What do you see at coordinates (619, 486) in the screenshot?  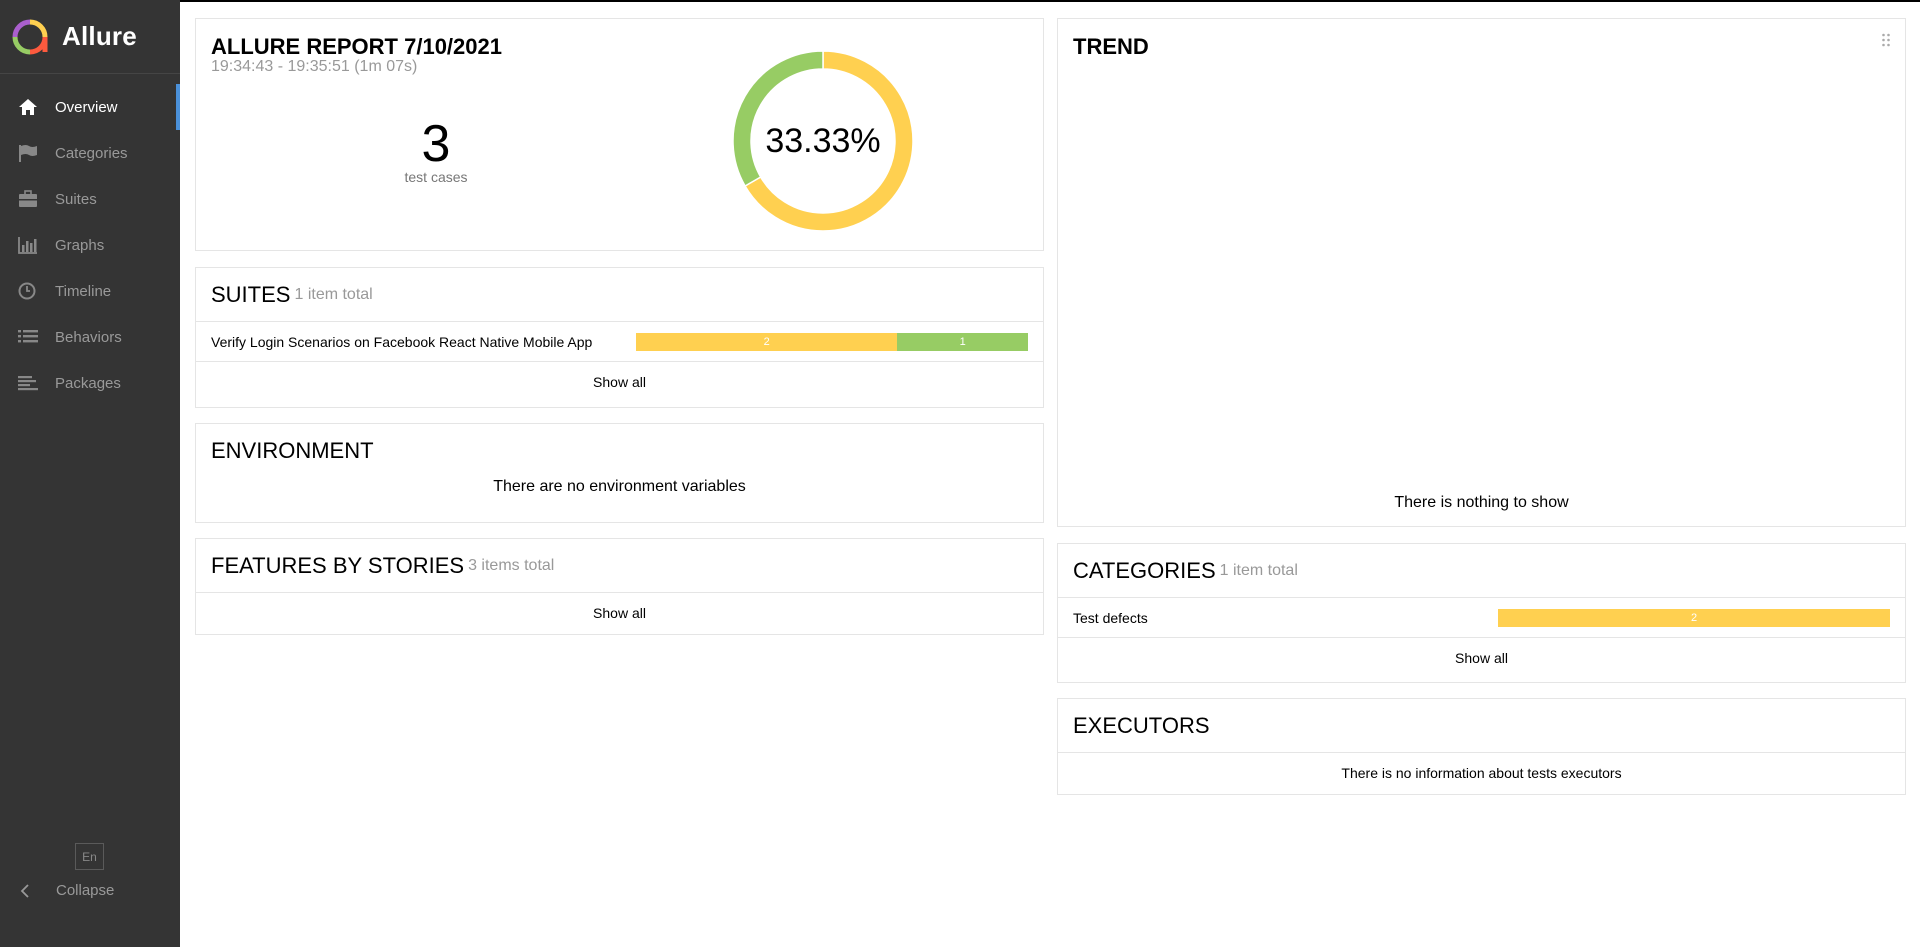 I see `environment-empty-message: There are no environment variables` at bounding box center [619, 486].